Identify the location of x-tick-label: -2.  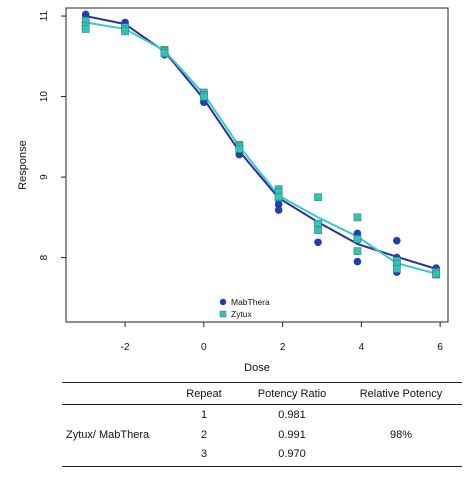
(125, 347).